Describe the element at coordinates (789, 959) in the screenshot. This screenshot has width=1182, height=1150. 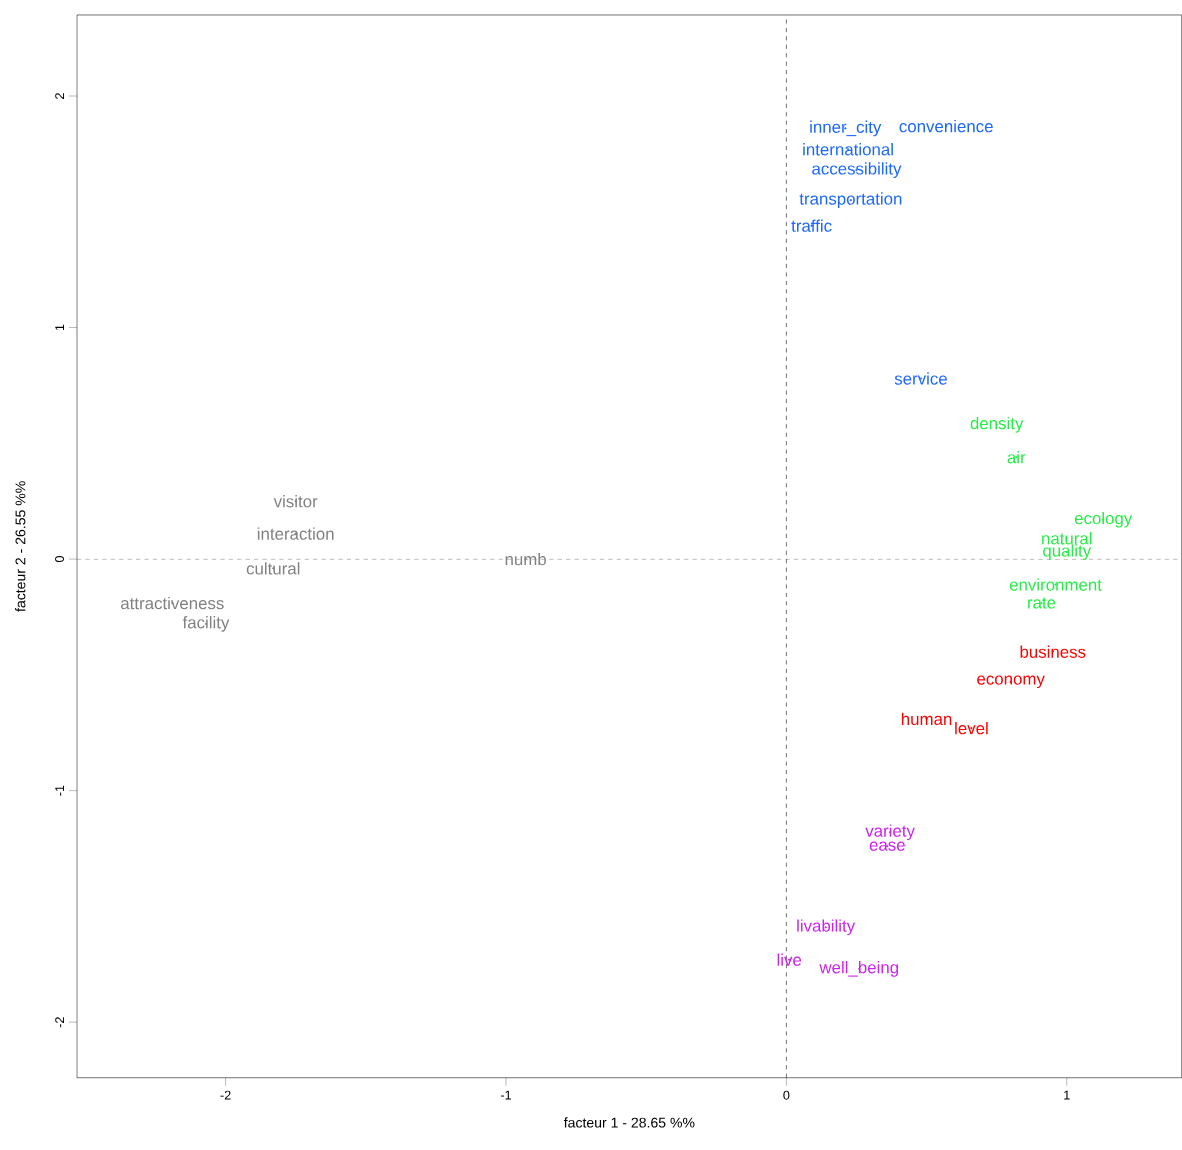
I see `data-label: live` at that location.